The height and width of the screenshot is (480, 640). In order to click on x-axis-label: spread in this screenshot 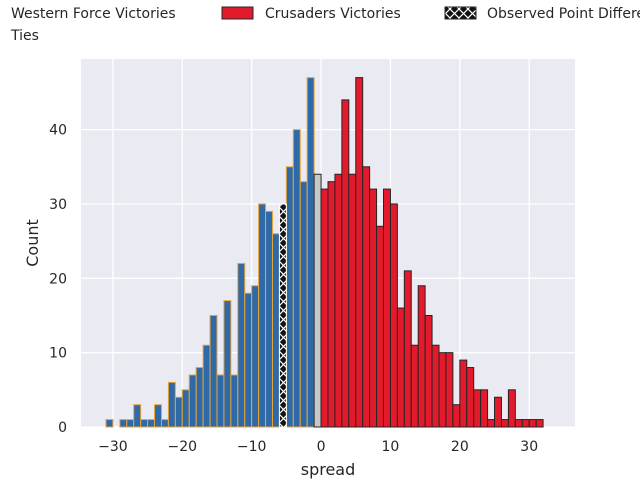, I will do `click(328, 469)`.